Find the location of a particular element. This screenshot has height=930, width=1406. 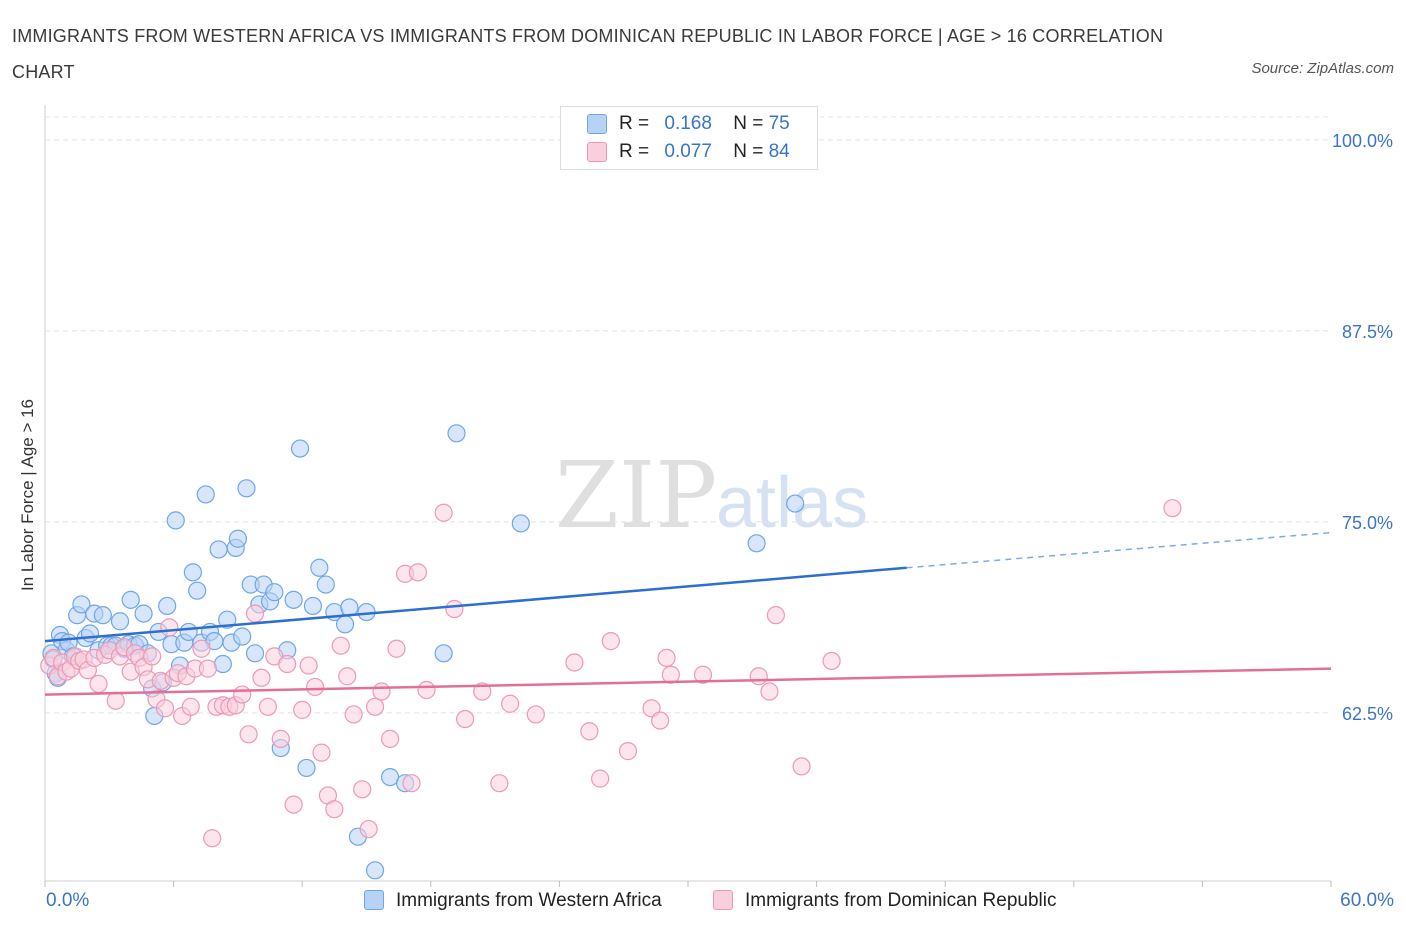

legend-swatch-dominican-republic is located at coordinates (597, 152).